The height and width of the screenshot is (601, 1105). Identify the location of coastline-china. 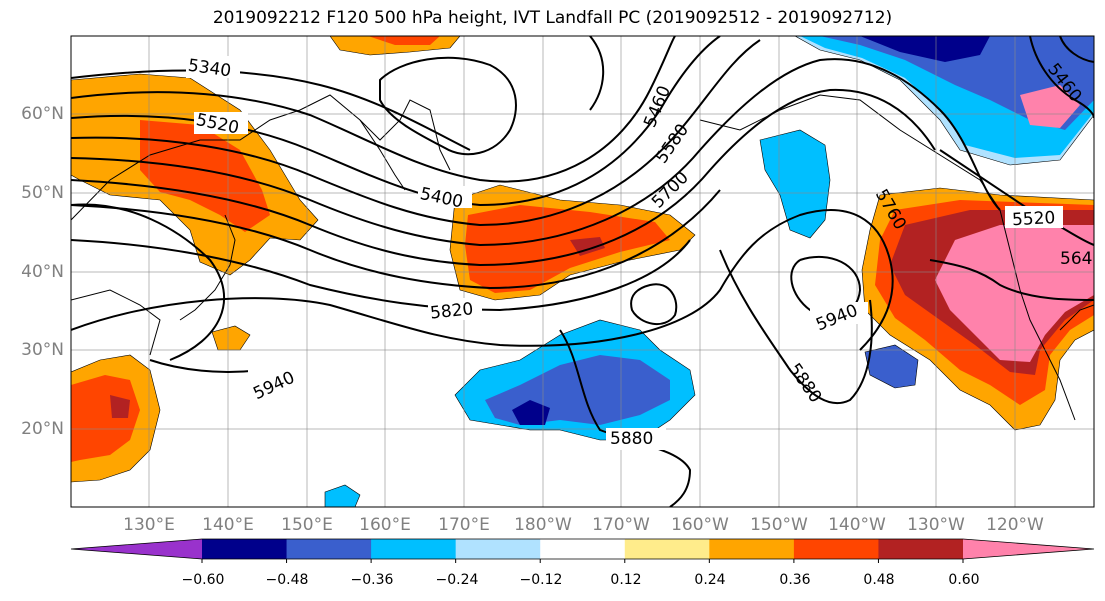
(116, 322).